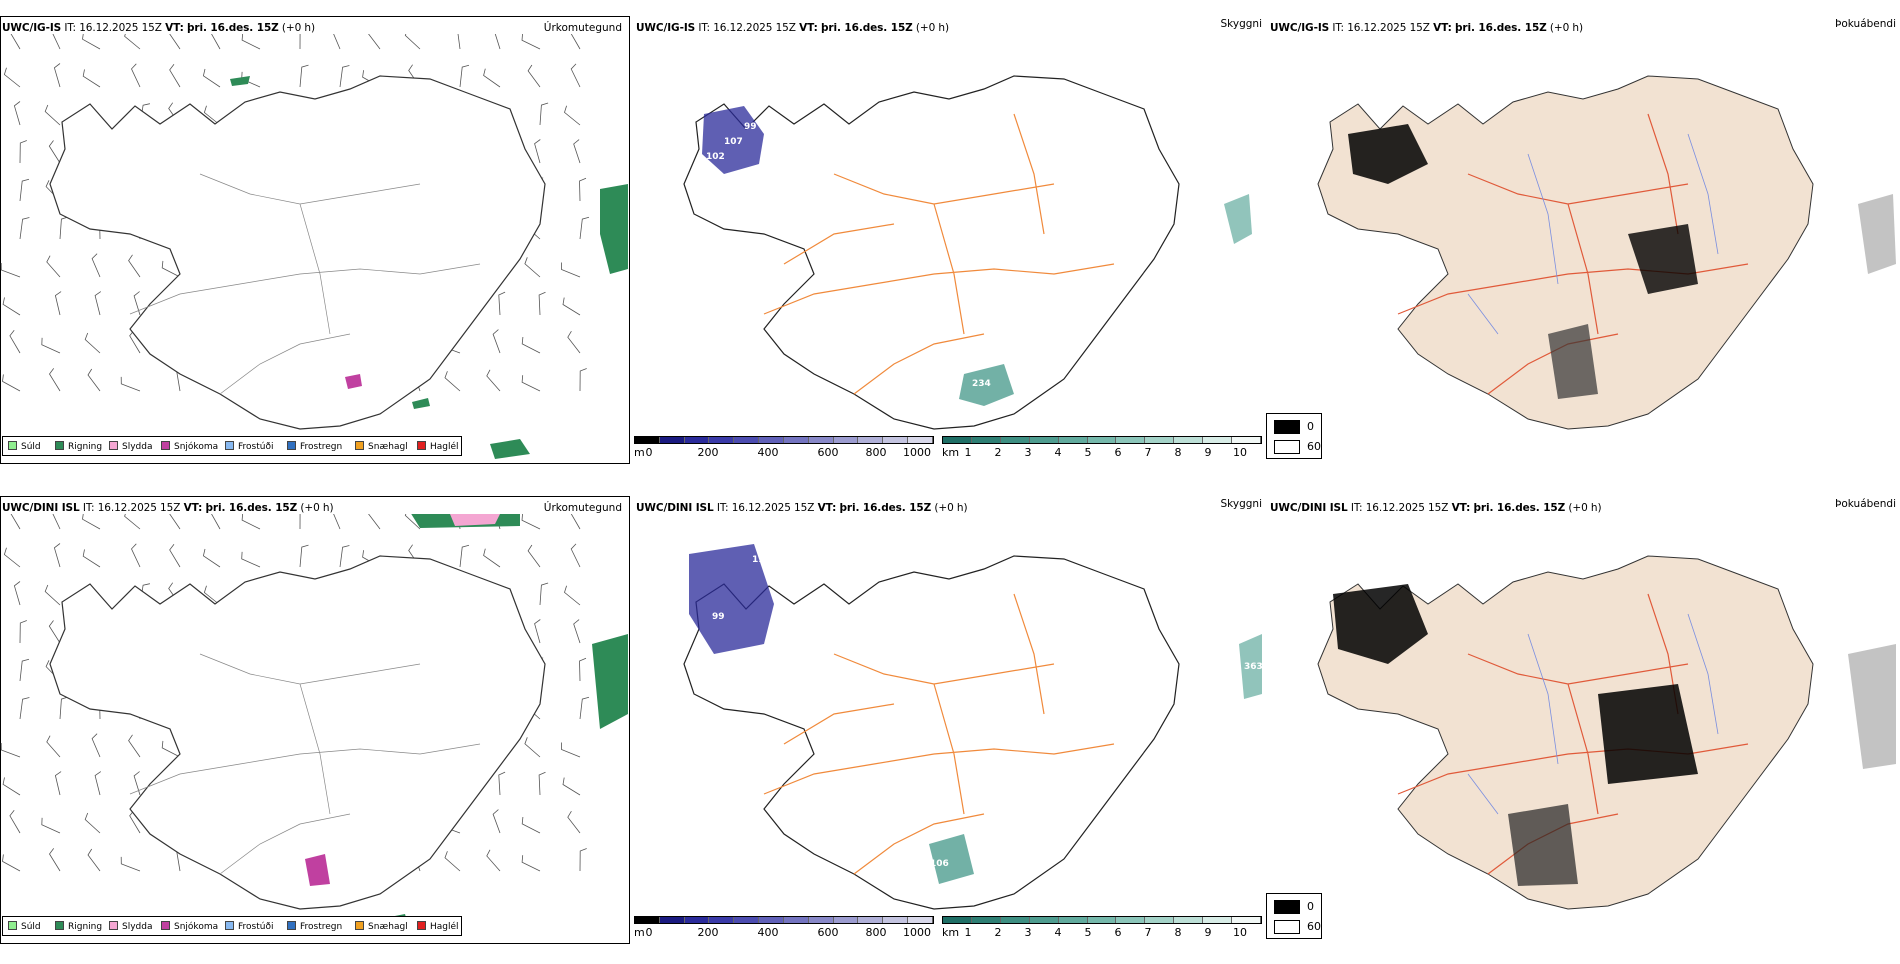  Describe the element at coordinates (1872, 706) in the screenshot. I see `fog-area` at that location.